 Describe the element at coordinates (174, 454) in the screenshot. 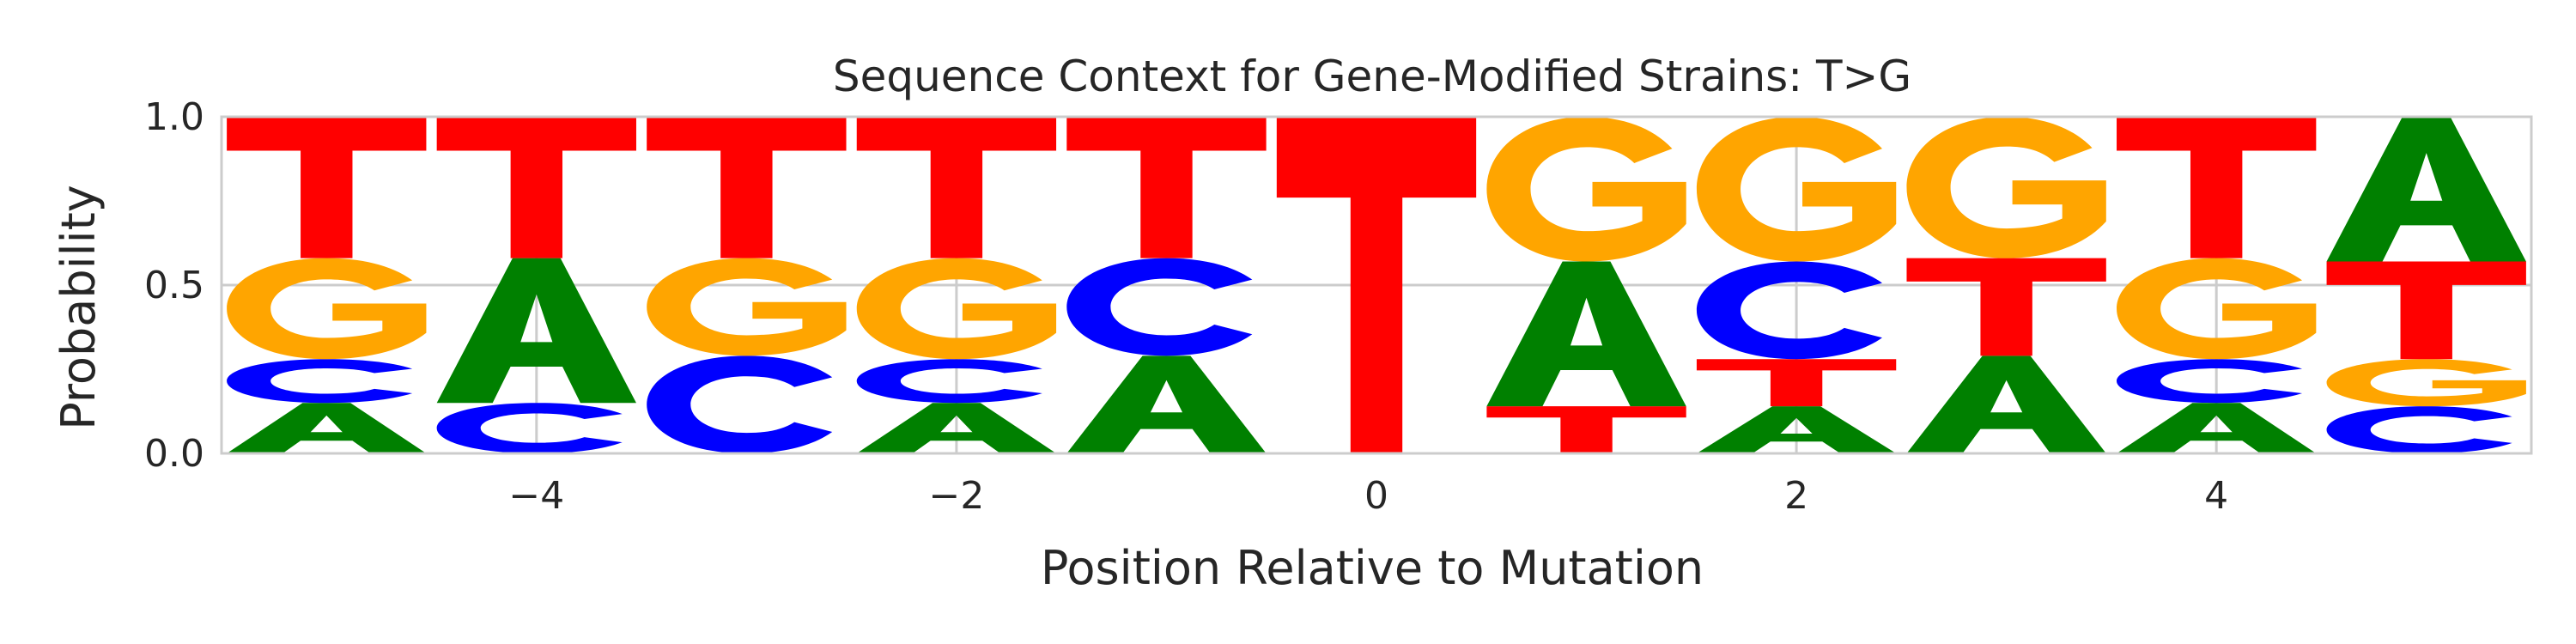

I see `y-tick-label: 0.0` at that location.